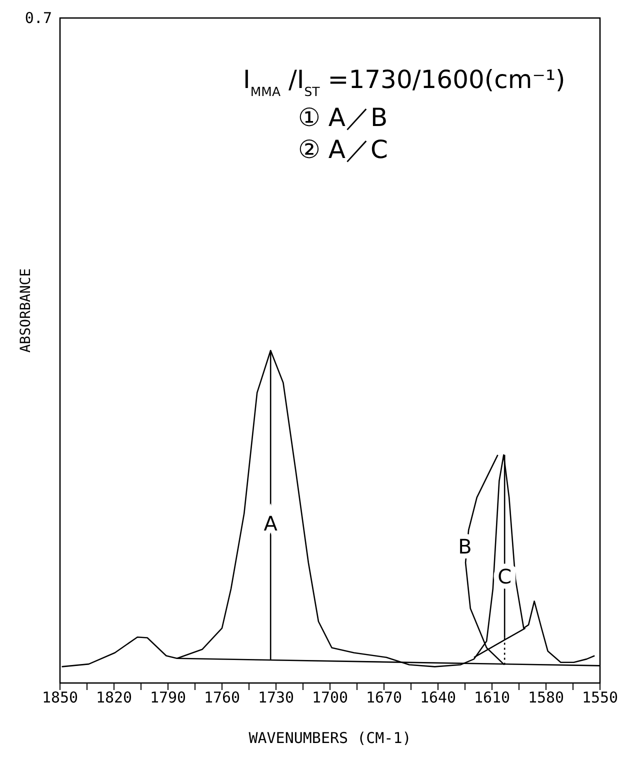  Describe the element at coordinates (438, 697) in the screenshot. I see `x-tick-label: 1640` at that location.